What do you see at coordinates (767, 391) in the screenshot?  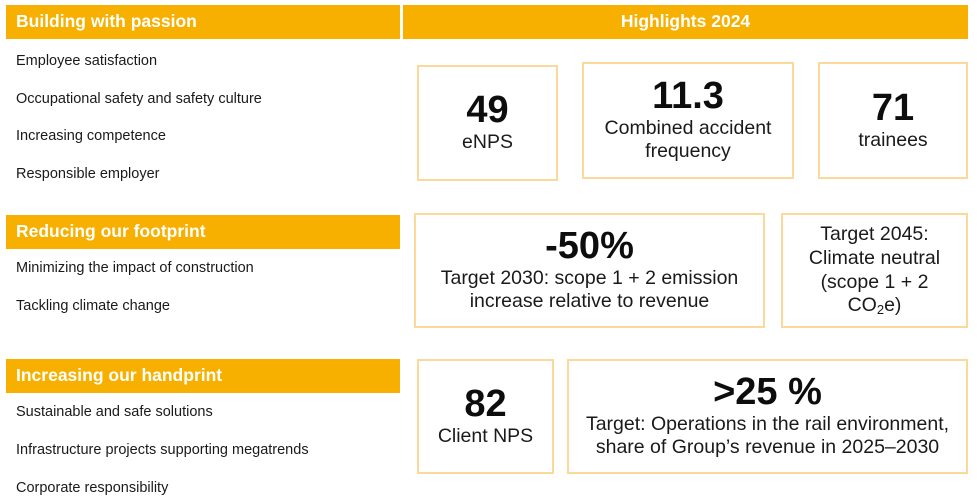 I see `kpi-rail-value: >25 %` at bounding box center [767, 391].